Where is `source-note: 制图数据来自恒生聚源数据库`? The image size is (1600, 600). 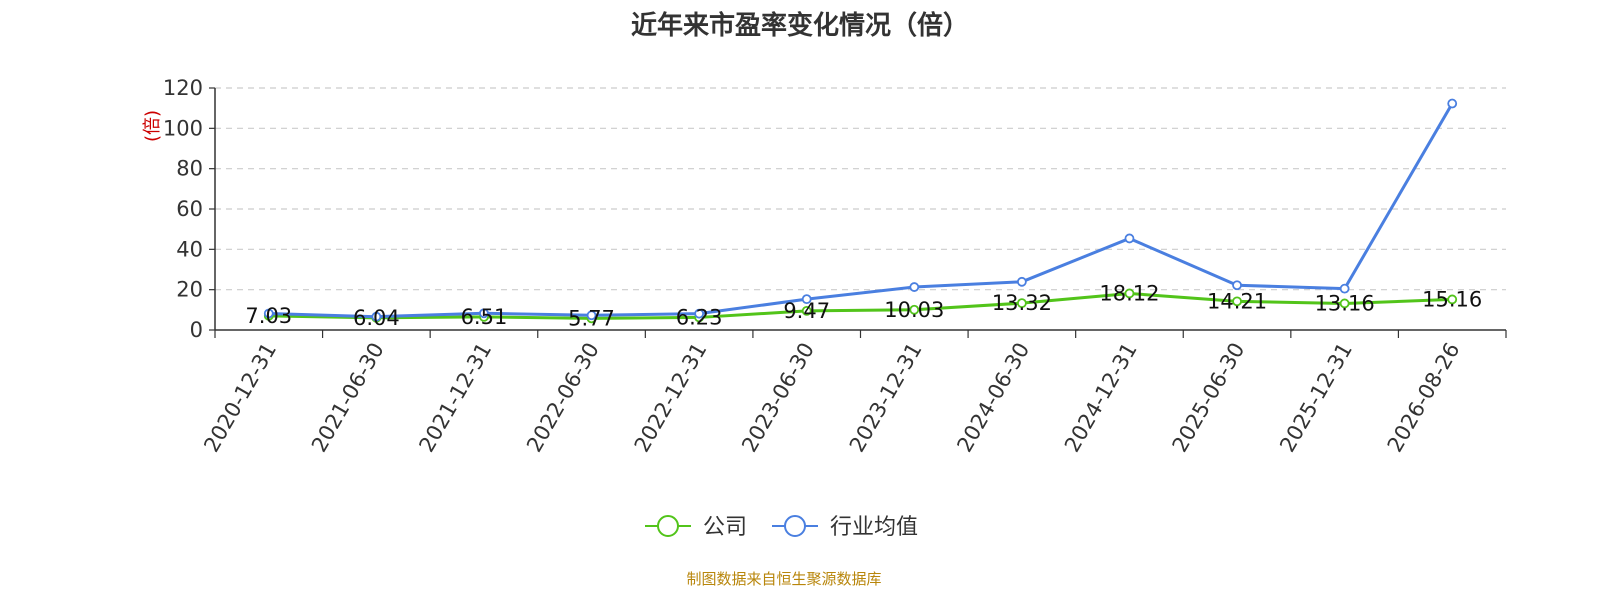 source-note: 制图数据来自恒生聚源数据库 is located at coordinates (783, 579).